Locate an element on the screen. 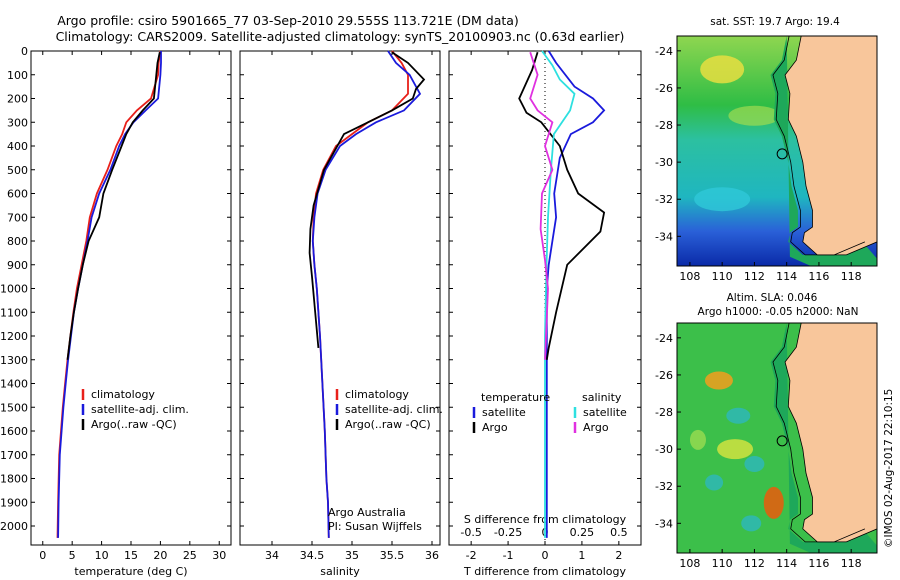  sst-cool-patch is located at coordinates (722, 199).